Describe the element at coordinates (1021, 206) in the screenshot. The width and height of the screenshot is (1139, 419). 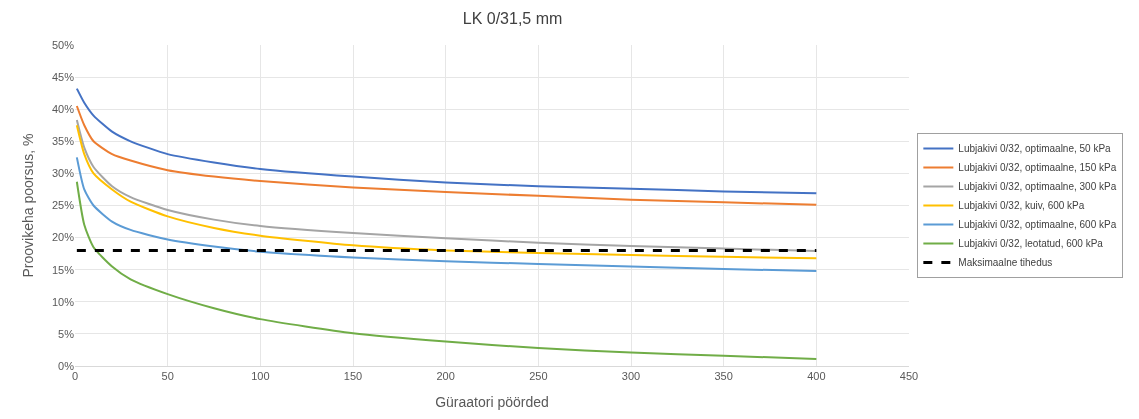
I see `legend-label: Lubjakivi 0/32, kuiv, 600 kPa` at that location.